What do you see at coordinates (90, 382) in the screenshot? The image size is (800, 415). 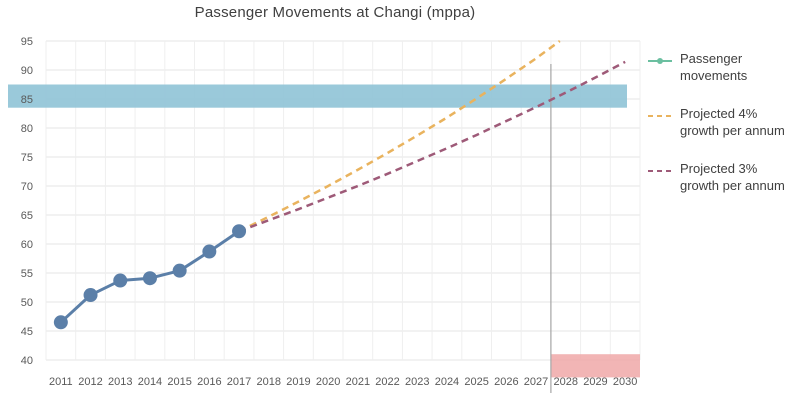 I see `x-tick-label: 2012` at bounding box center [90, 382].